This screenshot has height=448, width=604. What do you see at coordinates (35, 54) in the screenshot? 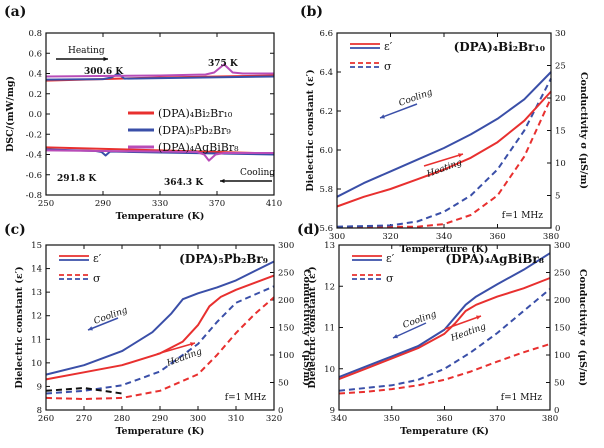
I see `y-tick-label: 0.6` at bounding box center [35, 54].